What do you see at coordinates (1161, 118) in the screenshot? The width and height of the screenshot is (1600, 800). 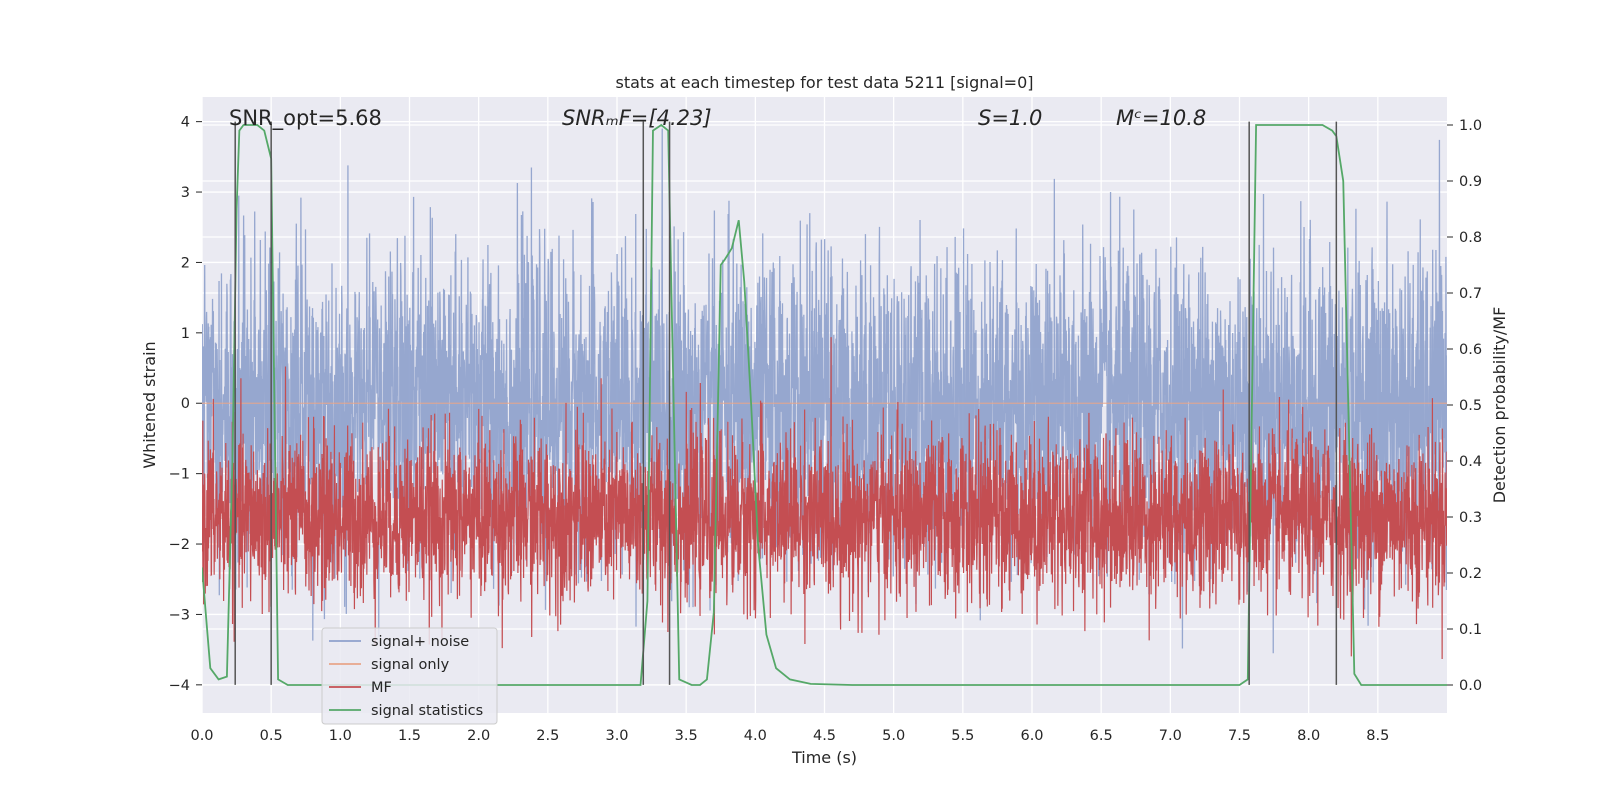 I see `annotation-mc-value: Mᶜ=10.8` at bounding box center [1161, 118].